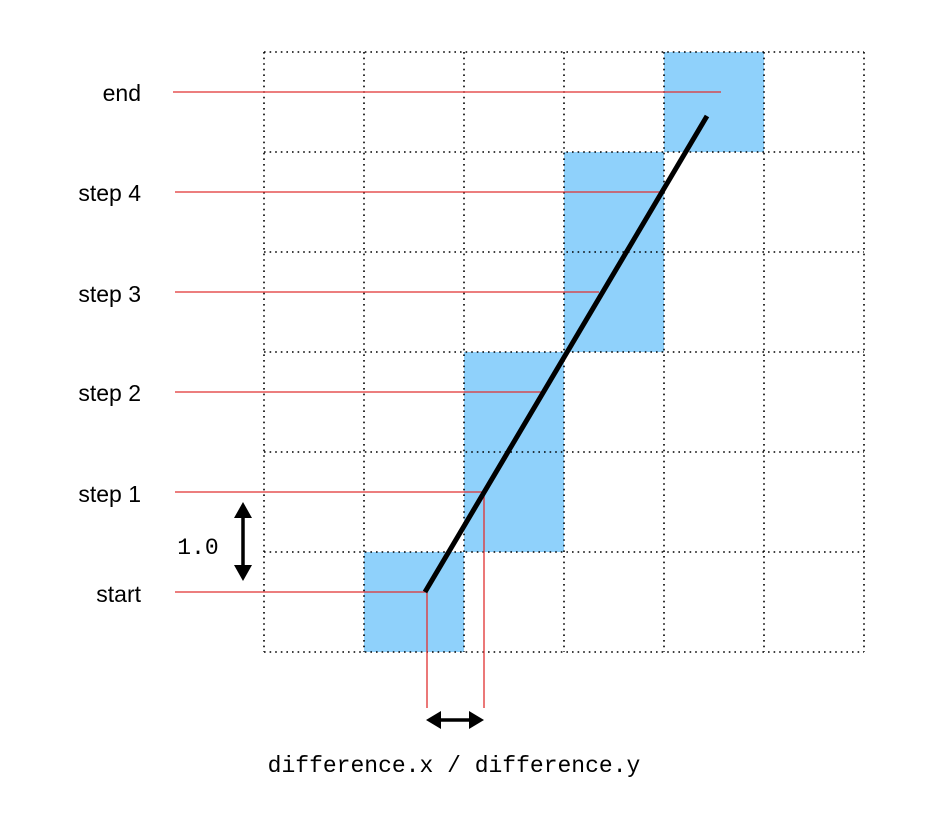 This screenshot has height=832, width=928. I want to click on formula-label: difference.x / difference.y, so click(454, 766).